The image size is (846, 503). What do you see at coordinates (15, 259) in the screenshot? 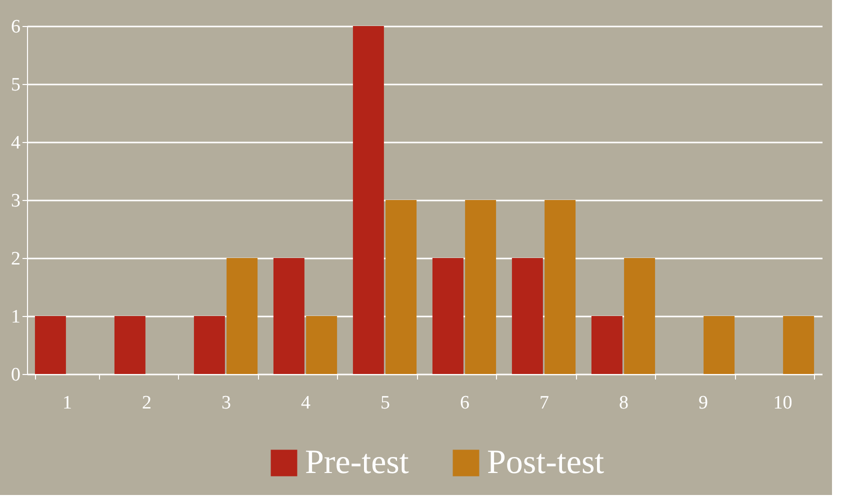
I see `y-tick-label: 2` at bounding box center [15, 259].